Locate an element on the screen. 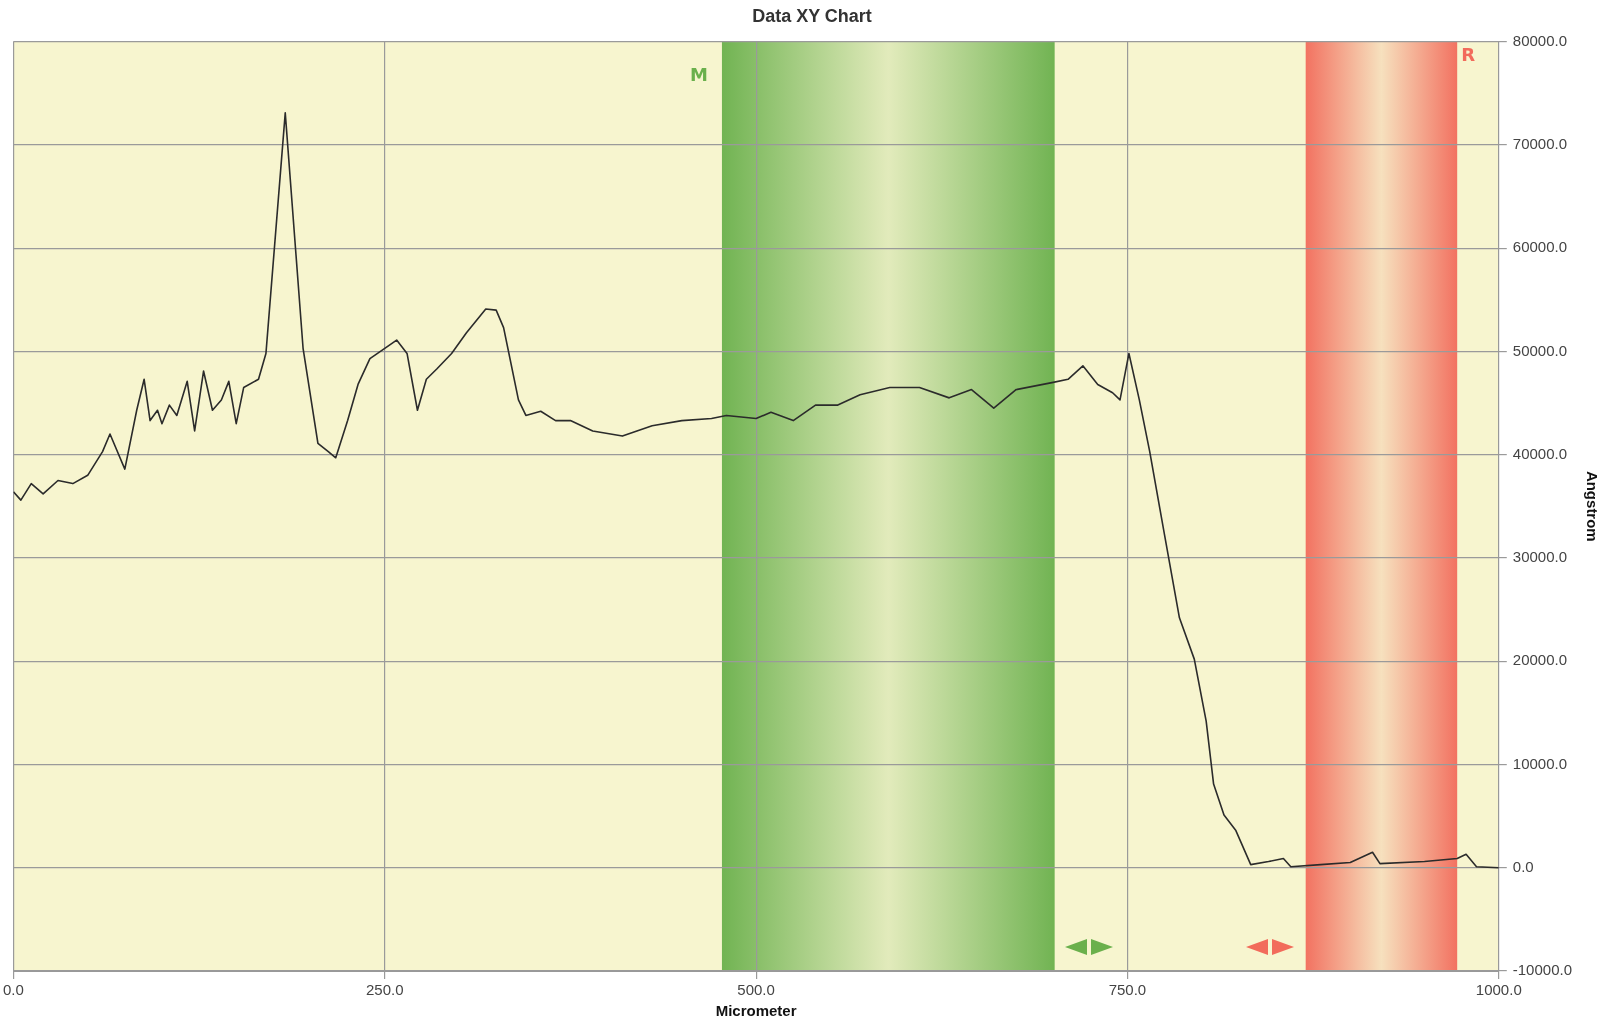 The width and height of the screenshot is (1614, 1021). y-tick-label: 40000.0 is located at coordinates (1540, 453).